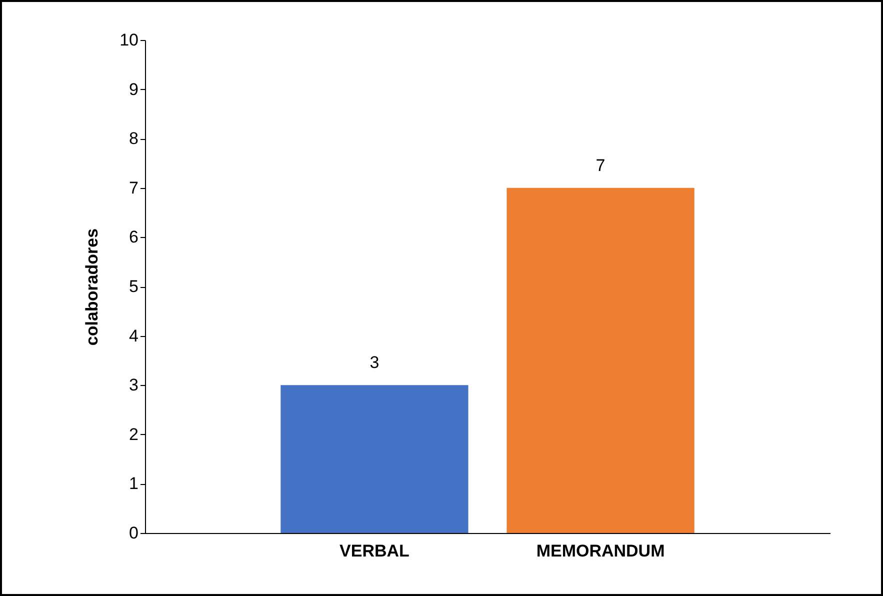 The height and width of the screenshot is (596, 883). What do you see at coordinates (133, 138) in the screenshot?
I see `y-tick-label: 8` at bounding box center [133, 138].